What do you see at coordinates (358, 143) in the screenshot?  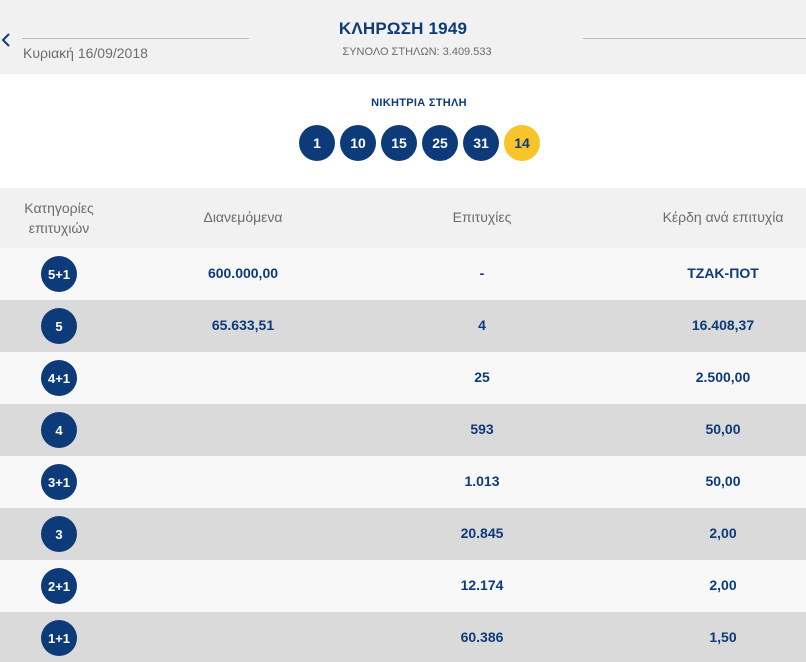 I see `winning-number-ball: 10` at bounding box center [358, 143].